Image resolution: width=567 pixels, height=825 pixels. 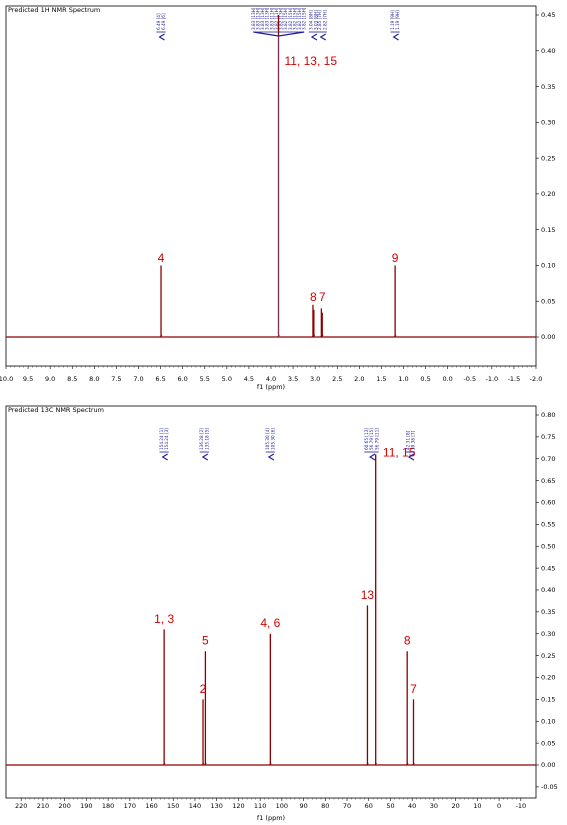 I want to click on shift-label: 3.04 [8H], so click(x=310, y=20).